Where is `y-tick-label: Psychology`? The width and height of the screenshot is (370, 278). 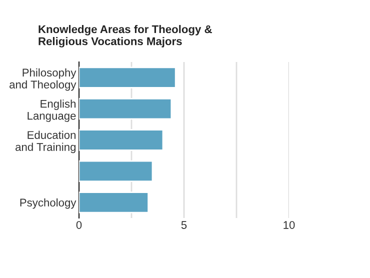 y-tick-label: Psychology is located at coordinates (48, 203).